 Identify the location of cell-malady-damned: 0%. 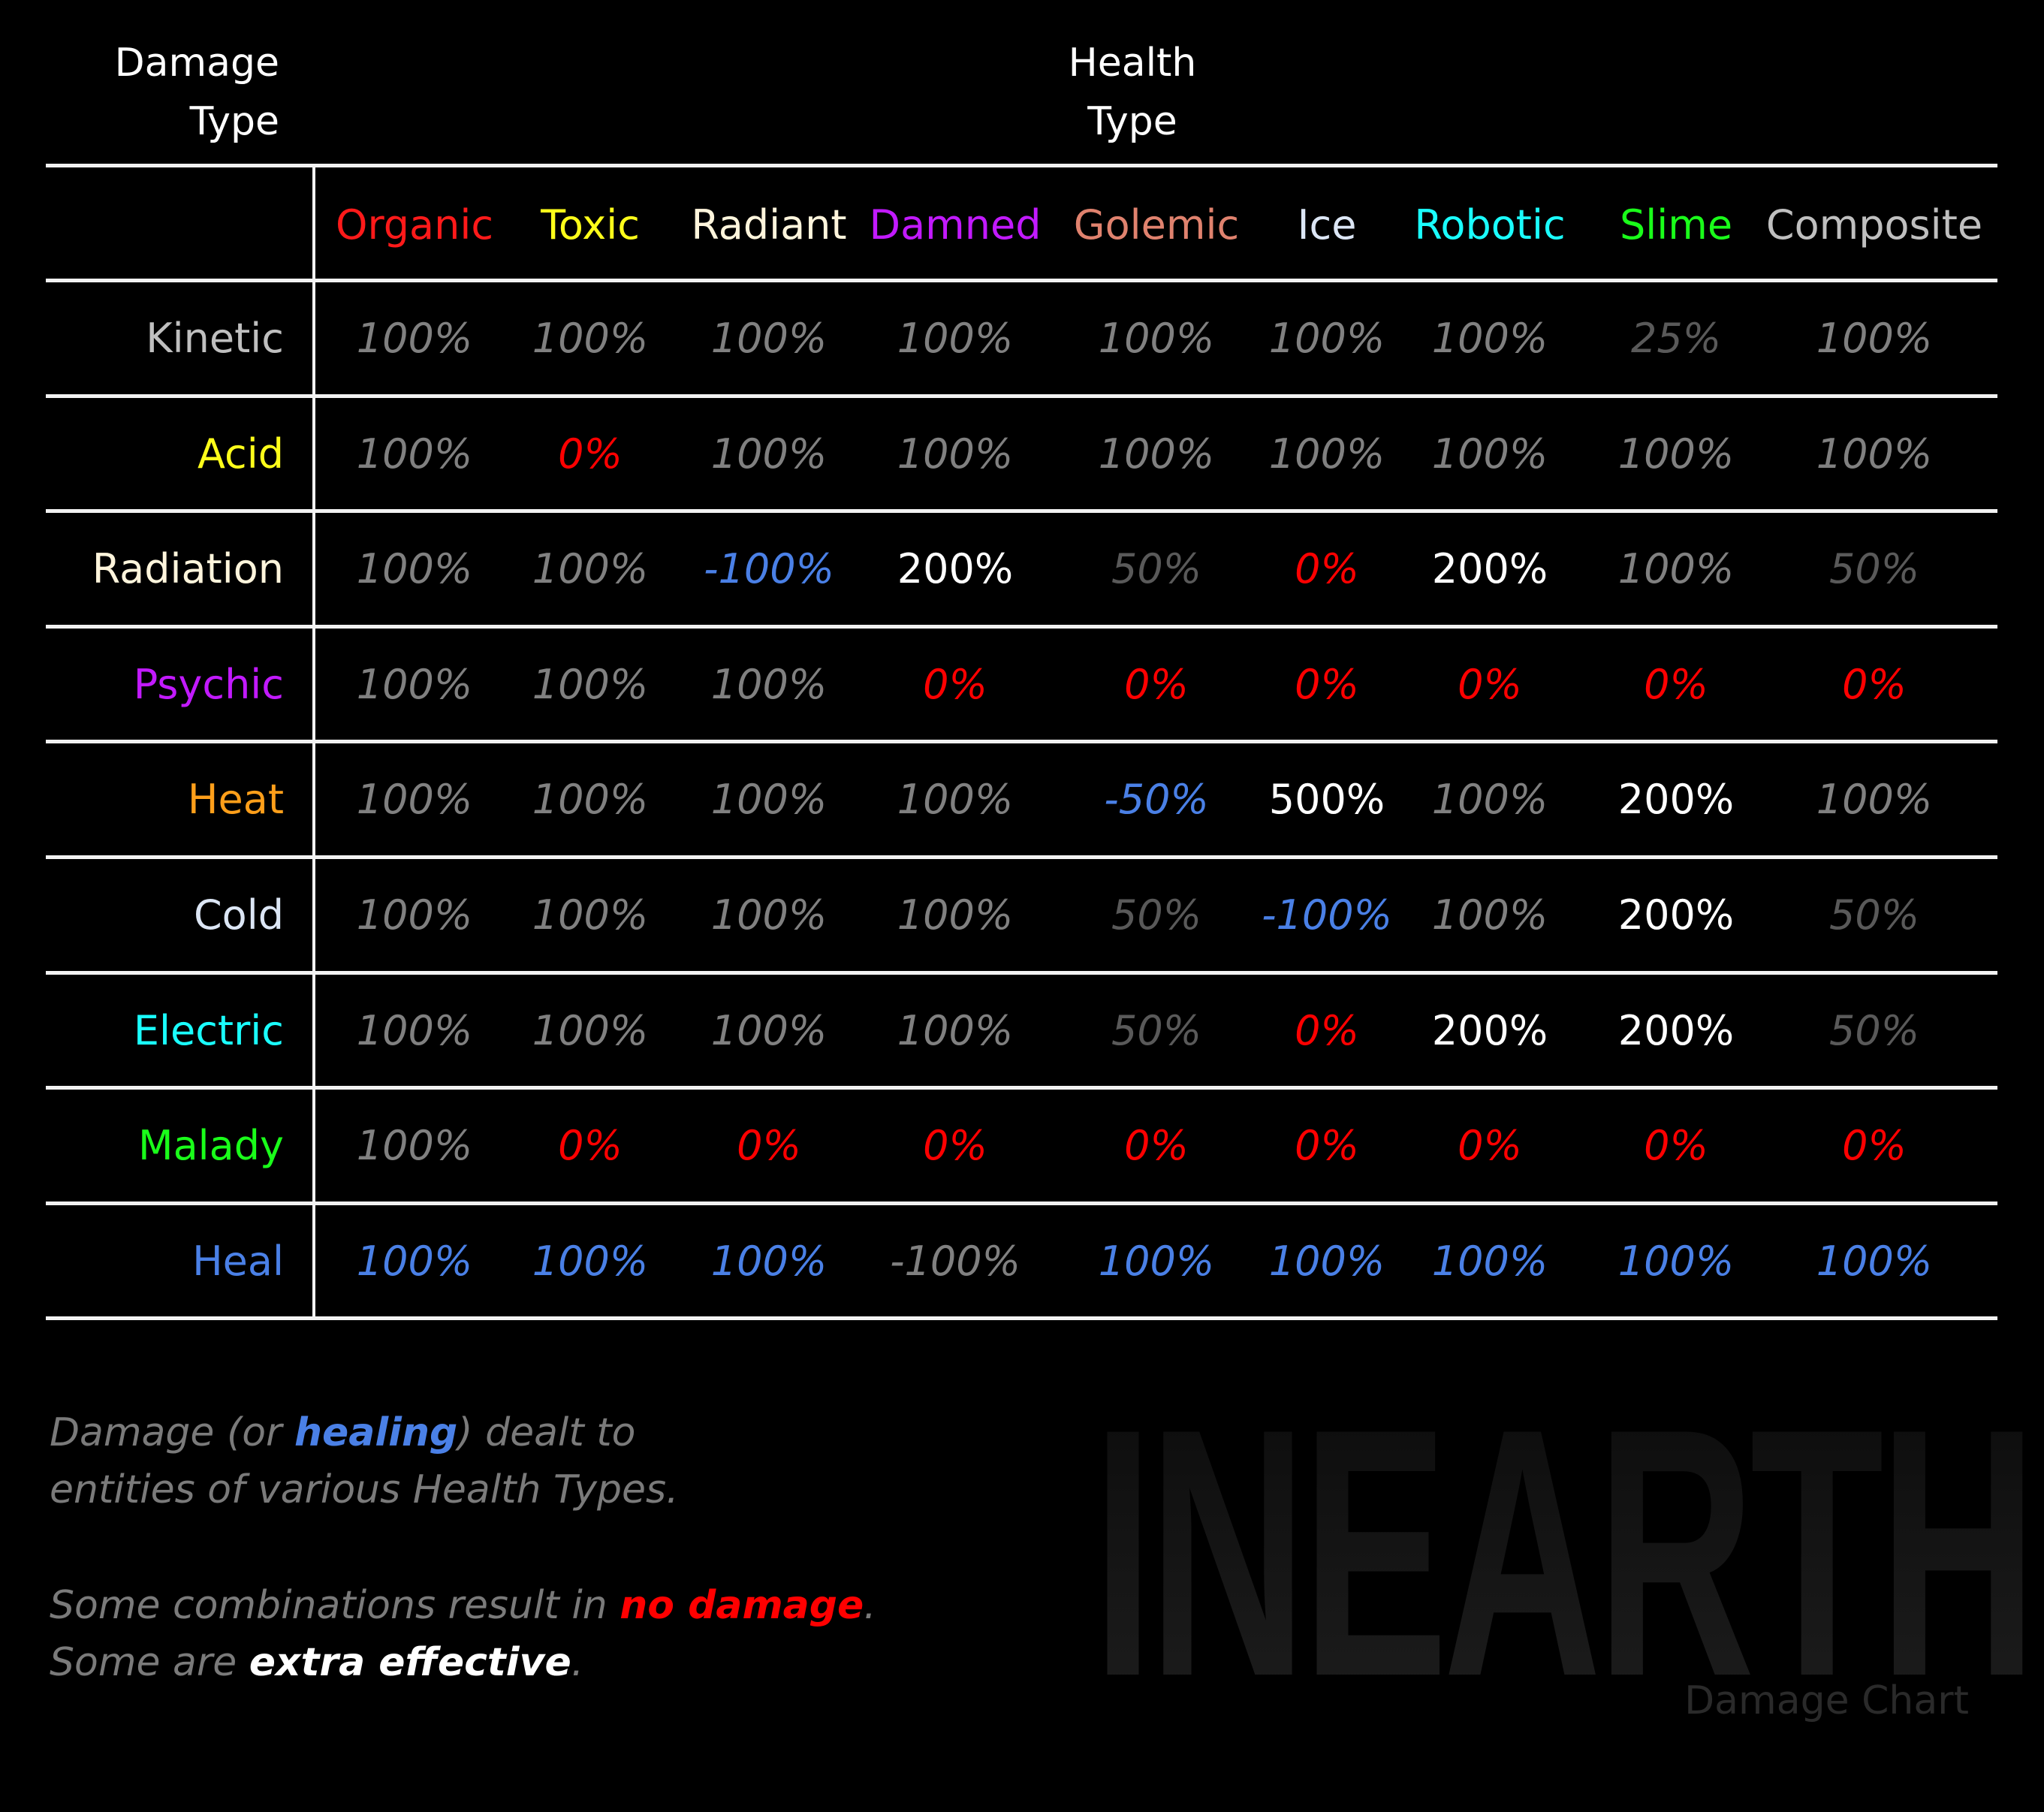
(955, 1146).